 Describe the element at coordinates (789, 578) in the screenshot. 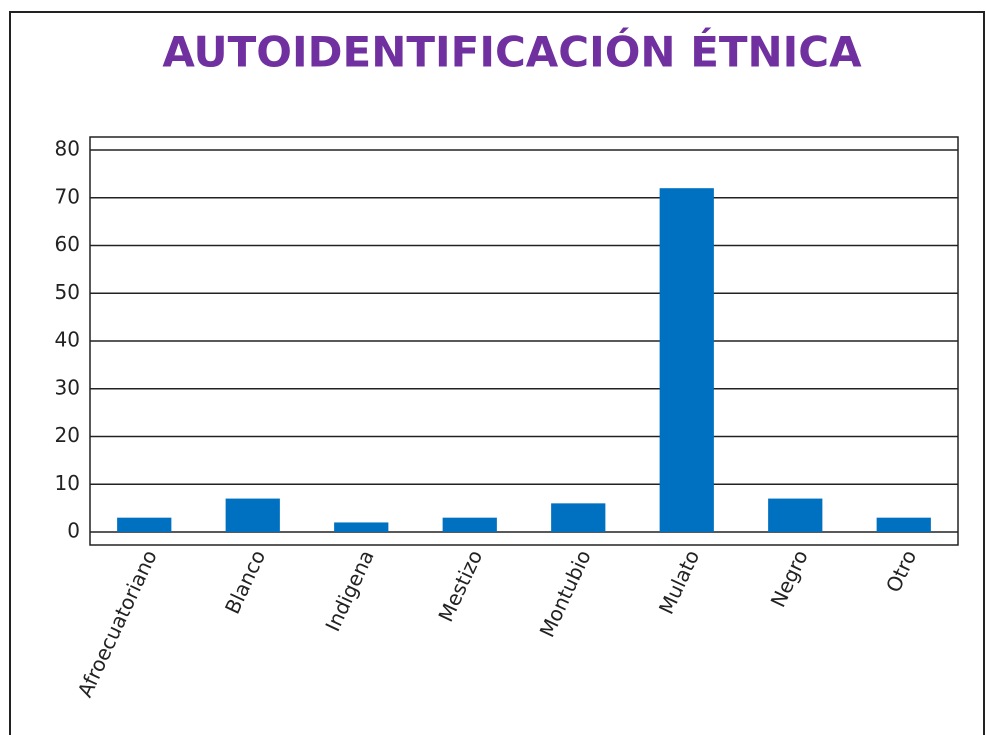

I see `x-tick-label: Negro` at that location.